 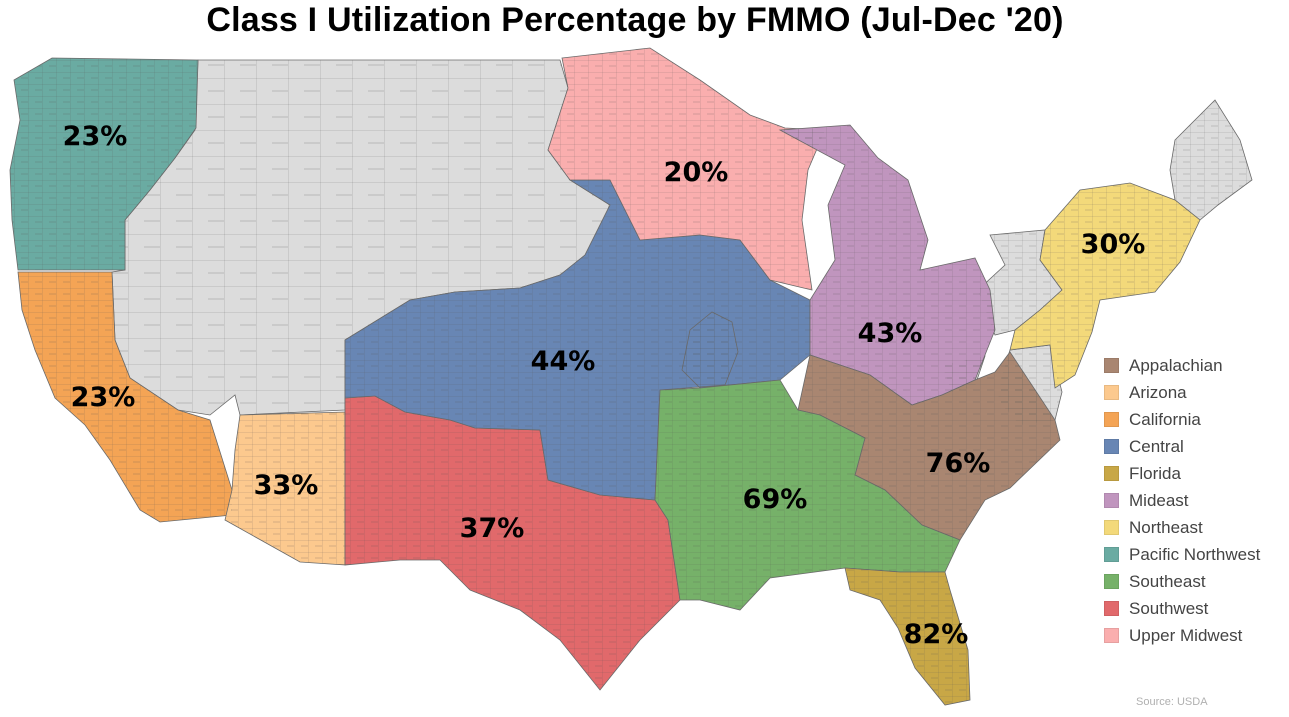 I want to click on legend-item-mideast: Mideast, so click(x=1182, y=500).